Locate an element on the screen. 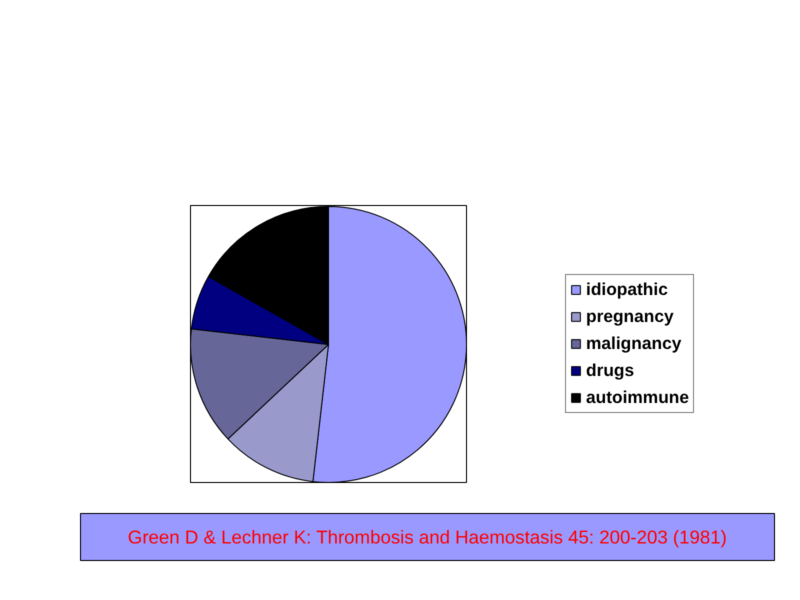 The height and width of the screenshot is (600, 800). legend-label: idiopathic is located at coordinates (627, 289).